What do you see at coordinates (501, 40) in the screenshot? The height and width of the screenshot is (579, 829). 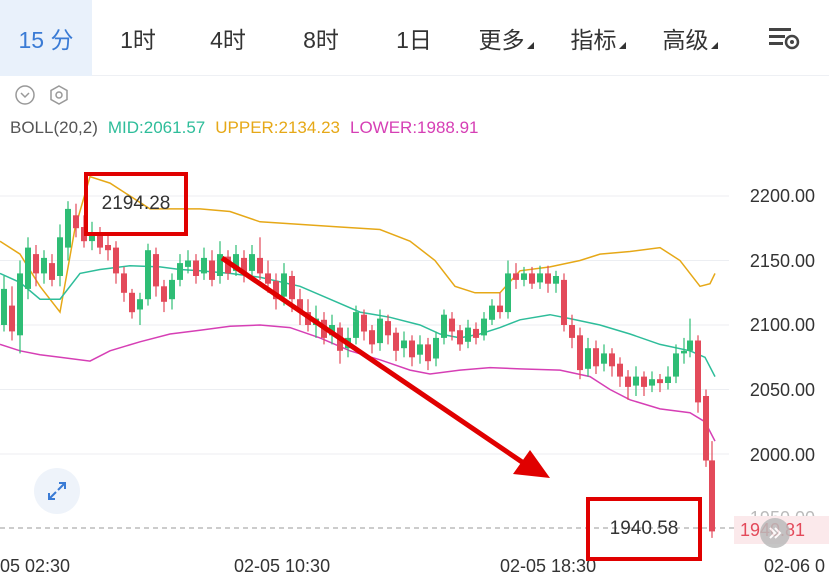 I see `tab-label: 更多` at bounding box center [501, 40].